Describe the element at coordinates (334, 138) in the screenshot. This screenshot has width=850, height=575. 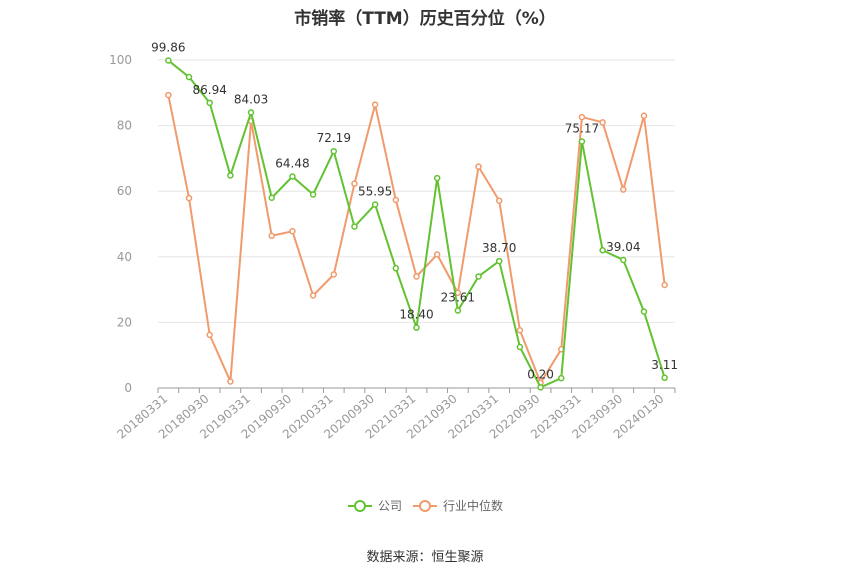
I see `data-label: 72.19` at that location.